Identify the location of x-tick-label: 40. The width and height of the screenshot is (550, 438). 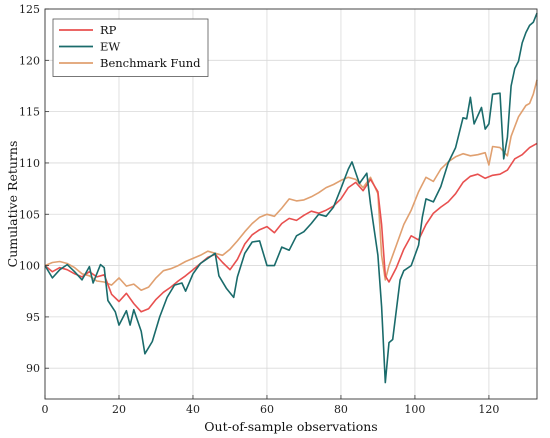
(193, 409).